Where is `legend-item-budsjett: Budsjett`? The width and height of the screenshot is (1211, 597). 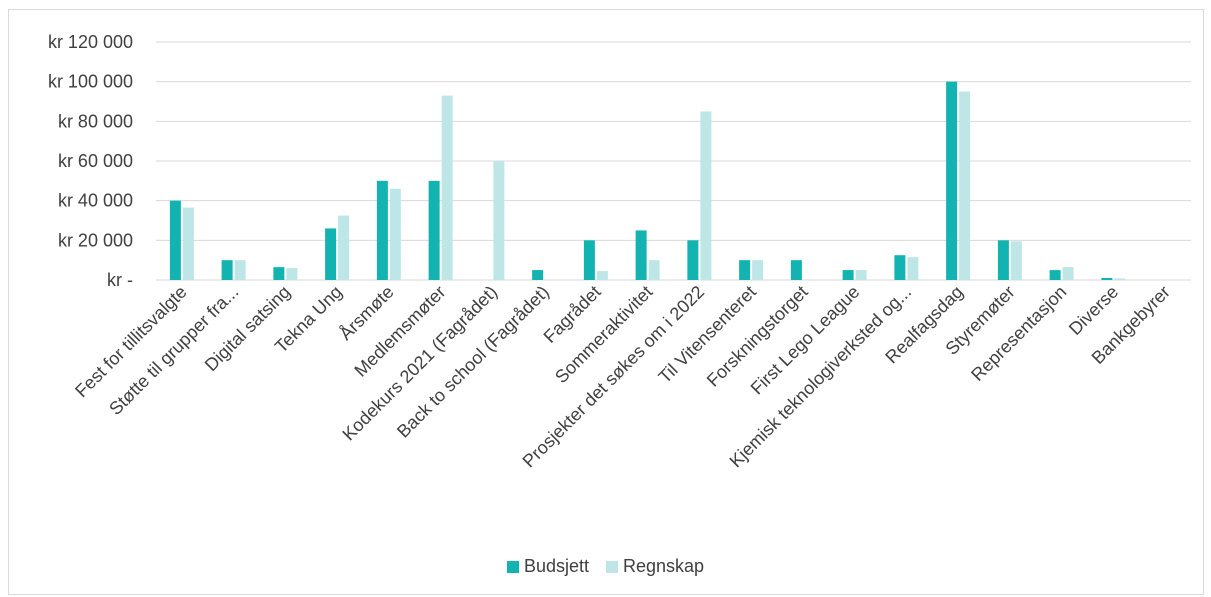
legend-item-budsjett: Budsjett is located at coordinates (547, 566).